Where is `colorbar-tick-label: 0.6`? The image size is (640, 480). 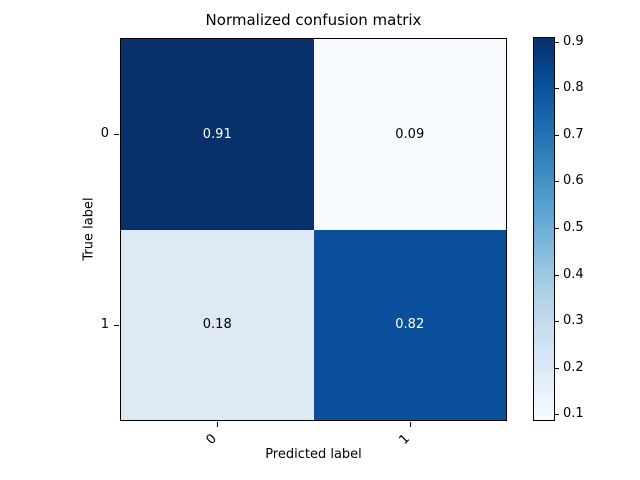
colorbar-tick-label: 0.6 is located at coordinates (573, 180).